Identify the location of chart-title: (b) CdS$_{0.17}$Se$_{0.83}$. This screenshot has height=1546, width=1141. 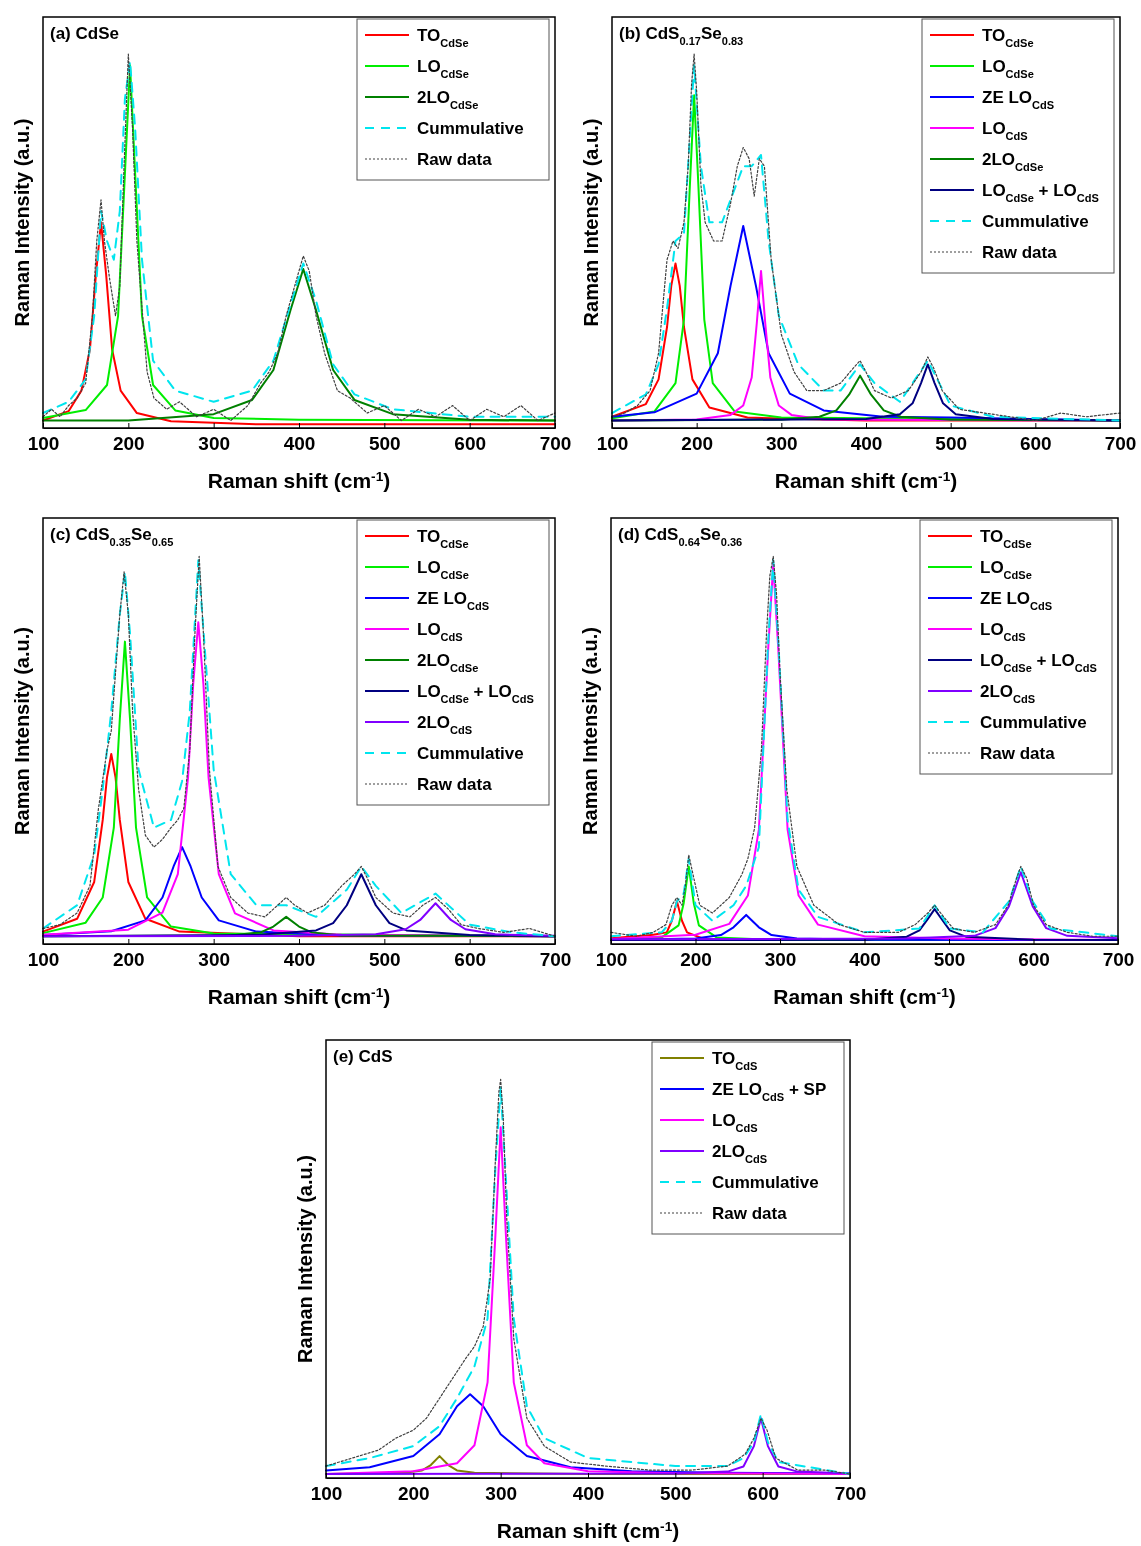
(681, 35).